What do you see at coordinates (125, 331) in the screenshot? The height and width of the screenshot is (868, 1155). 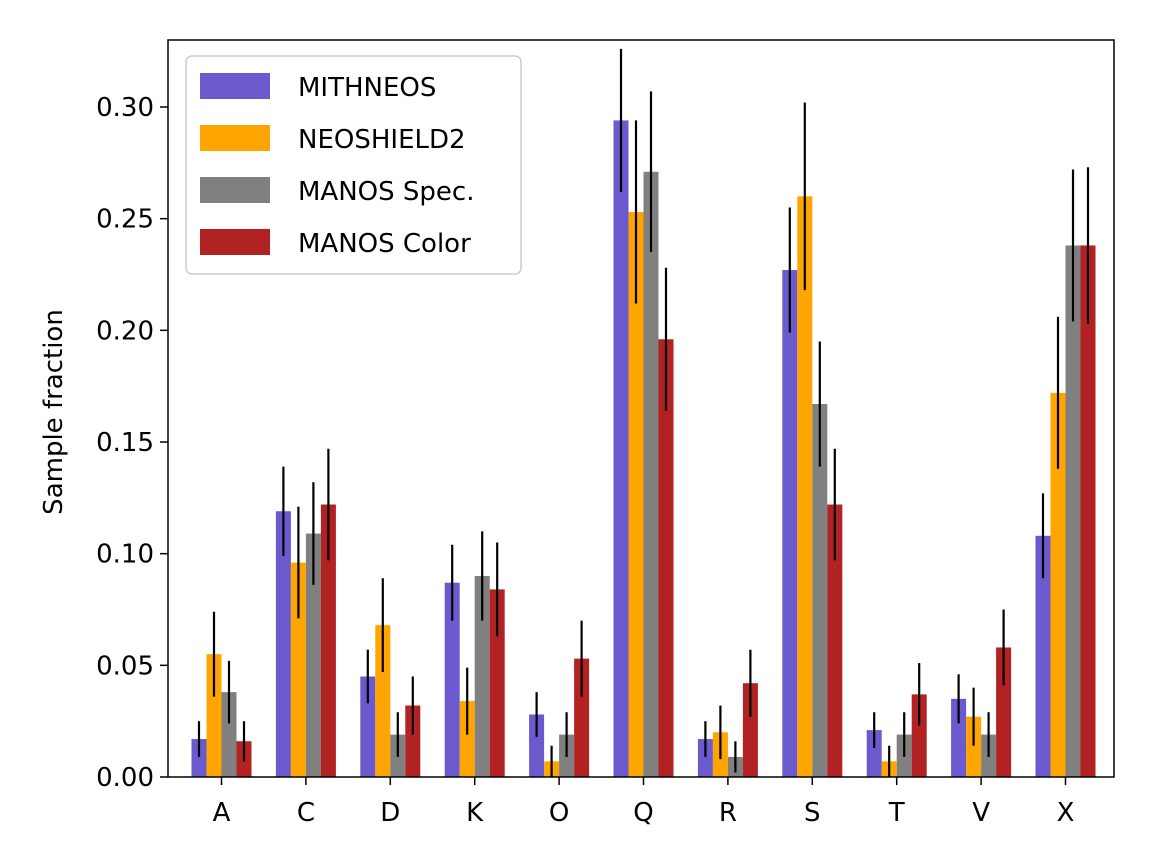 I see `y-tick-label: 0.20` at bounding box center [125, 331].